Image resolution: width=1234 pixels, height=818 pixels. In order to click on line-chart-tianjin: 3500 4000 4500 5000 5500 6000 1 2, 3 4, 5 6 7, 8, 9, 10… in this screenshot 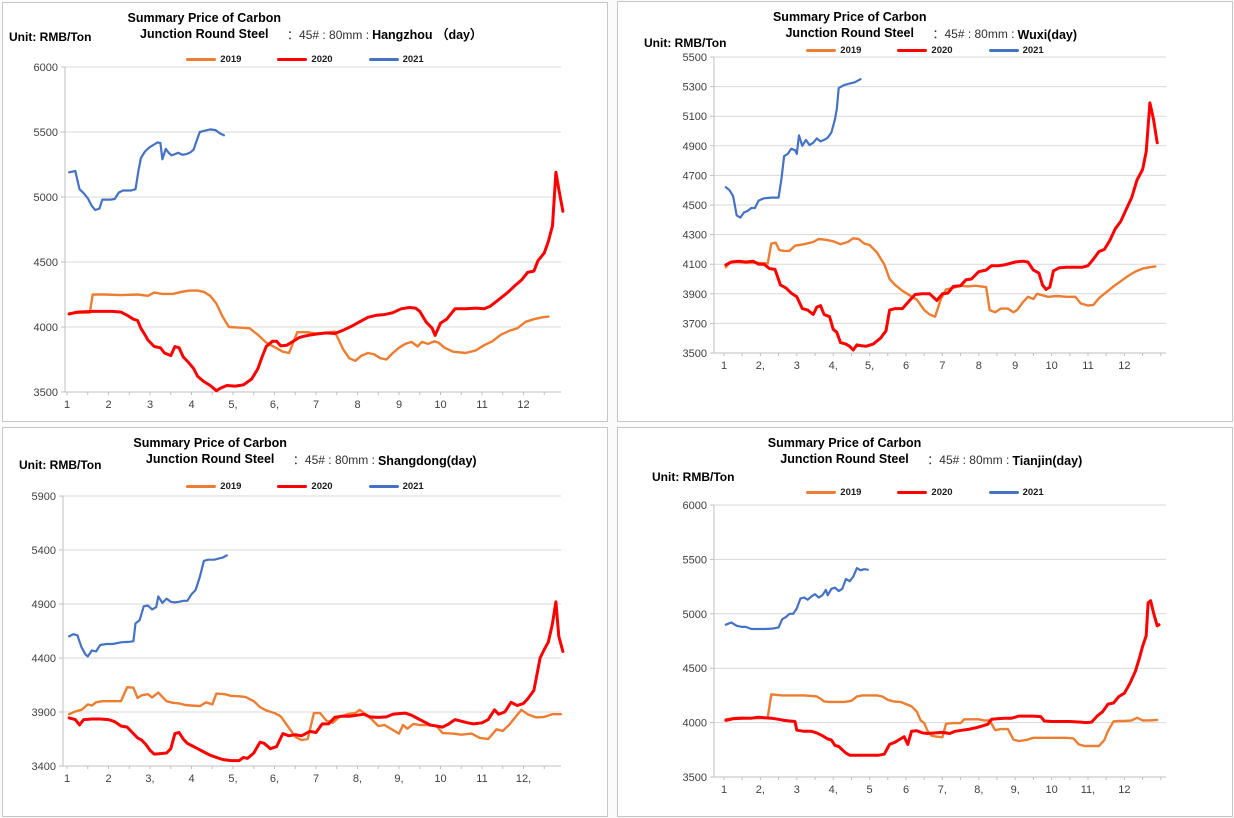, I will do `click(924, 648)`.